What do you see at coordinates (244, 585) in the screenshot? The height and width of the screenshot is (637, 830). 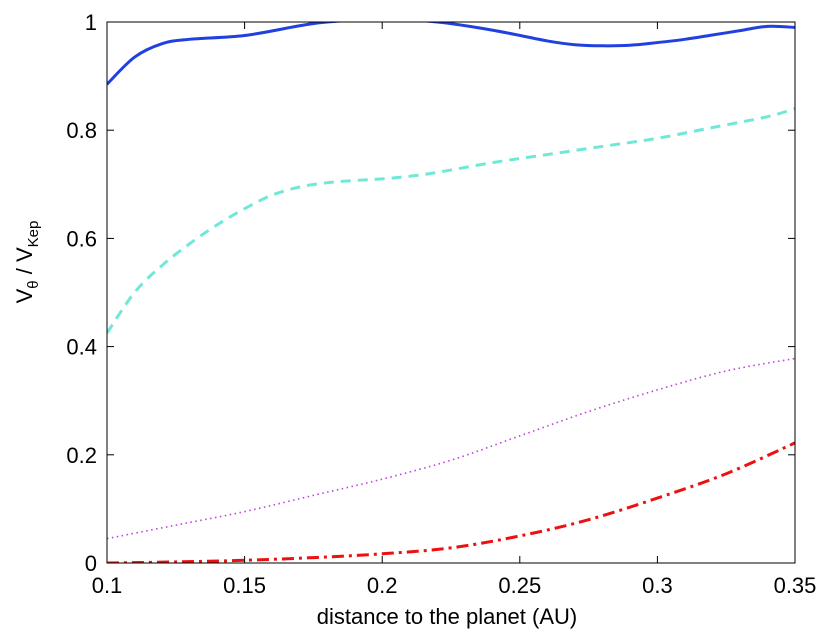 I see `x-tick-label: 0.15` at bounding box center [244, 585].